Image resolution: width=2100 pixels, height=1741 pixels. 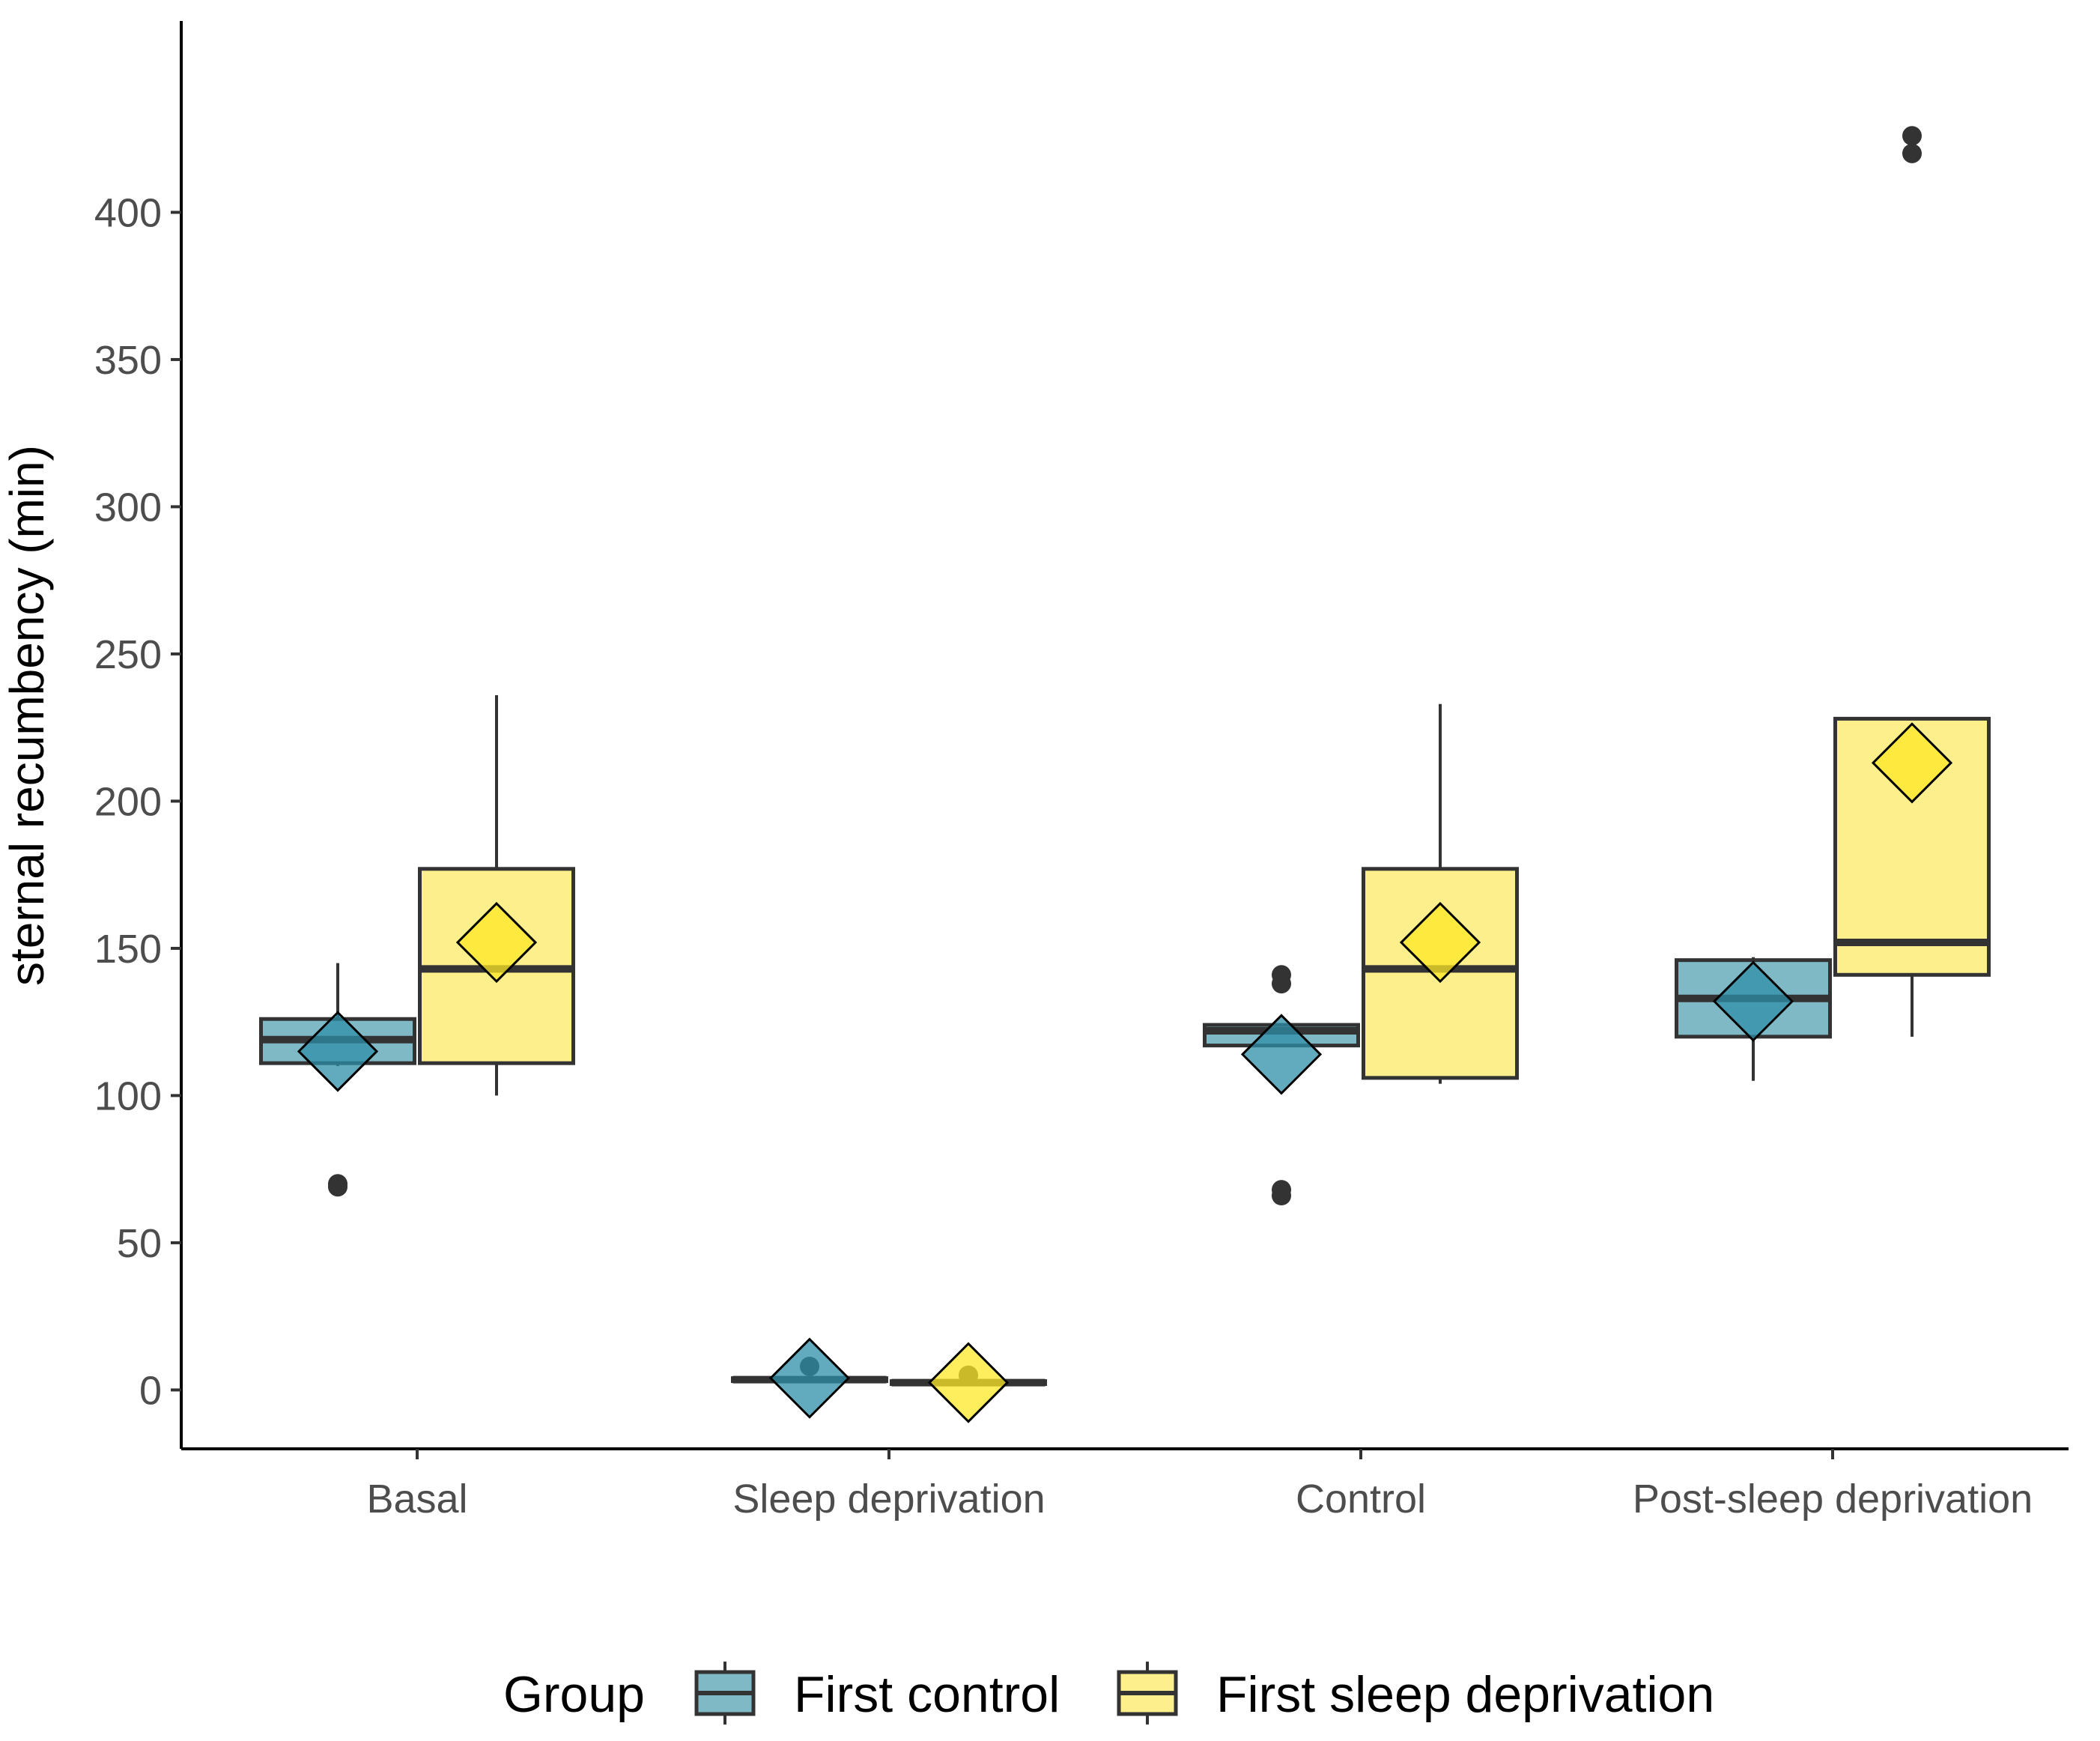 What do you see at coordinates (128, 801) in the screenshot?
I see `y-tick-label: 200` at bounding box center [128, 801].